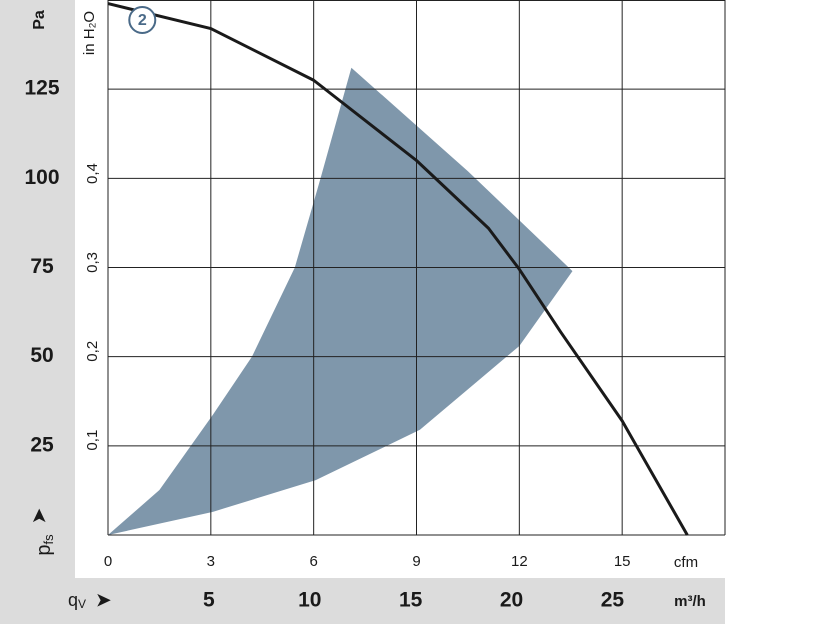 This screenshot has width=816, height=624. Describe the element at coordinates (92, 262) in the screenshot. I see `y2-tick-label: 0,3` at that location.